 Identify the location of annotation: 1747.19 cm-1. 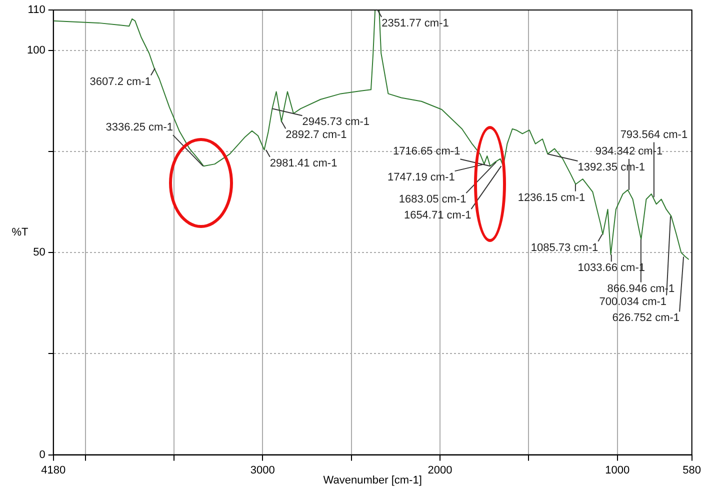
(421, 178).